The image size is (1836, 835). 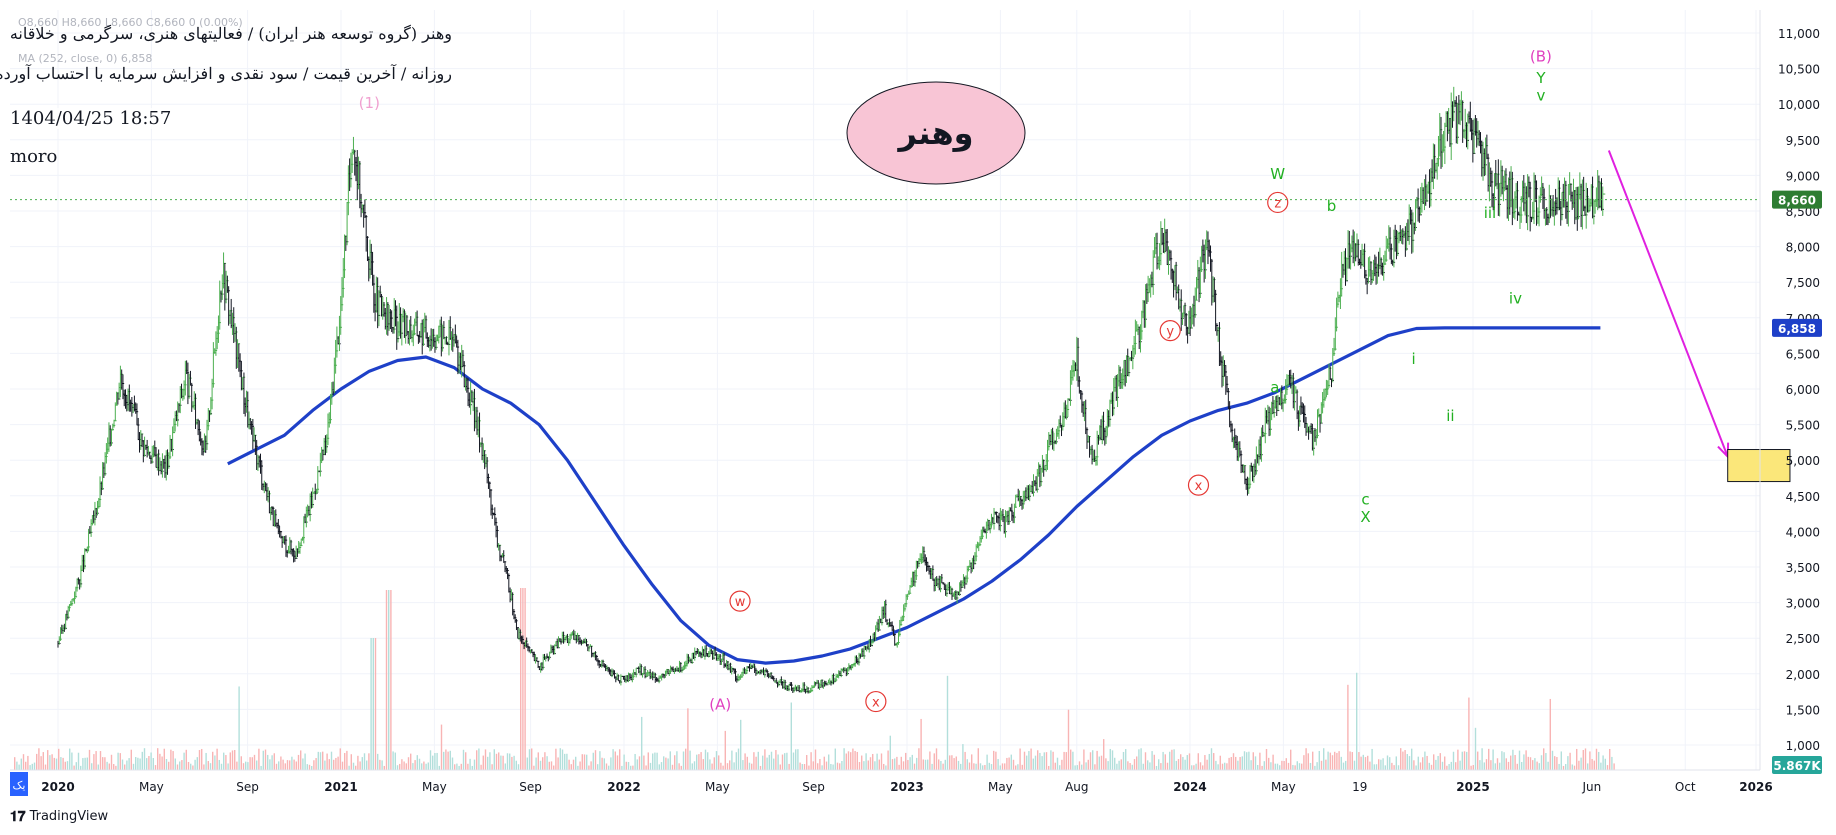 I want to click on target-zone-box, so click(x=1759, y=466).